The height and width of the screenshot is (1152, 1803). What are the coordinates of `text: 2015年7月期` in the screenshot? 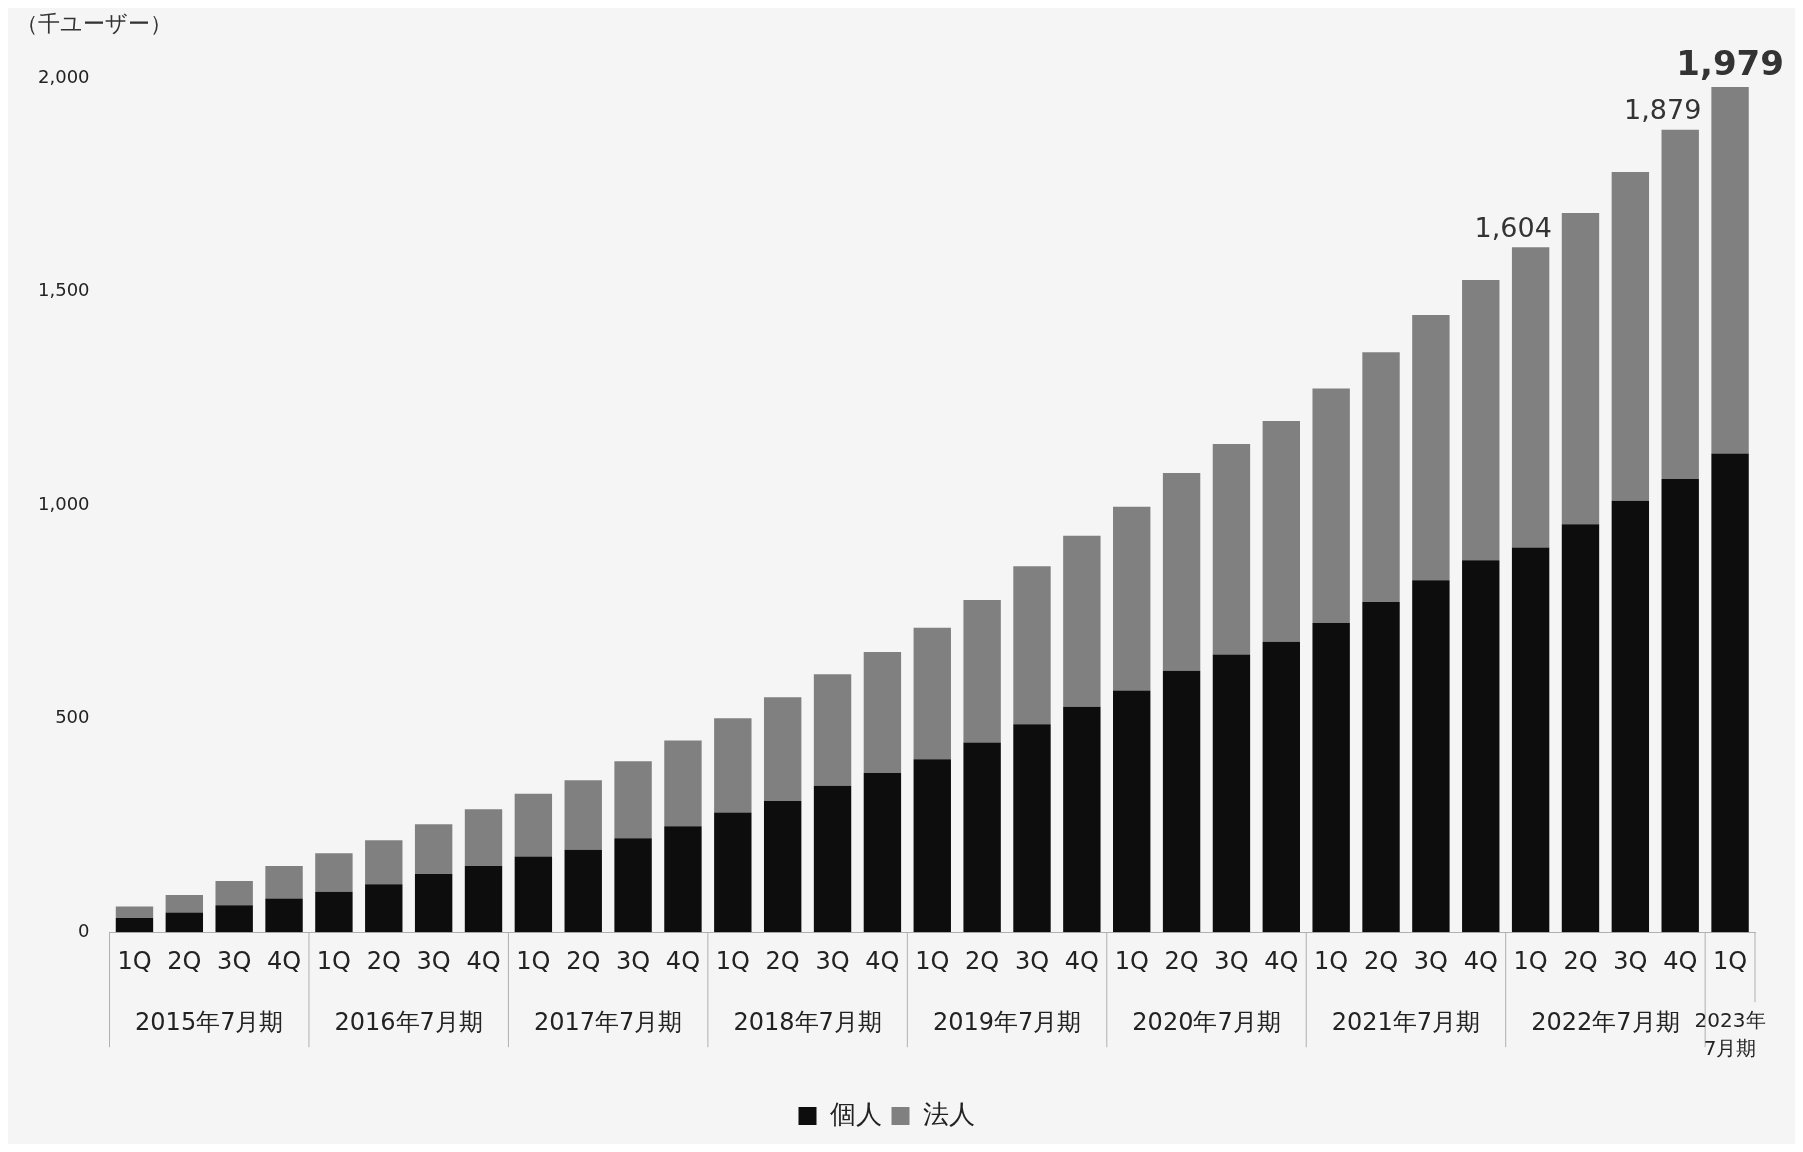 It's located at (209, 1022).